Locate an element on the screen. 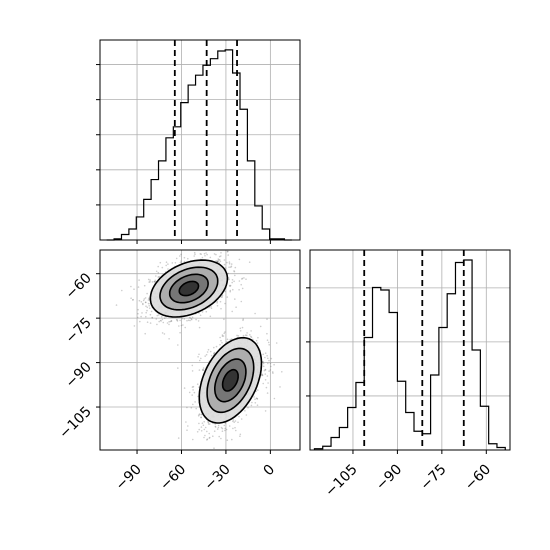 This screenshot has height=550, width=550. density-contour is located at coordinates (189, 288).